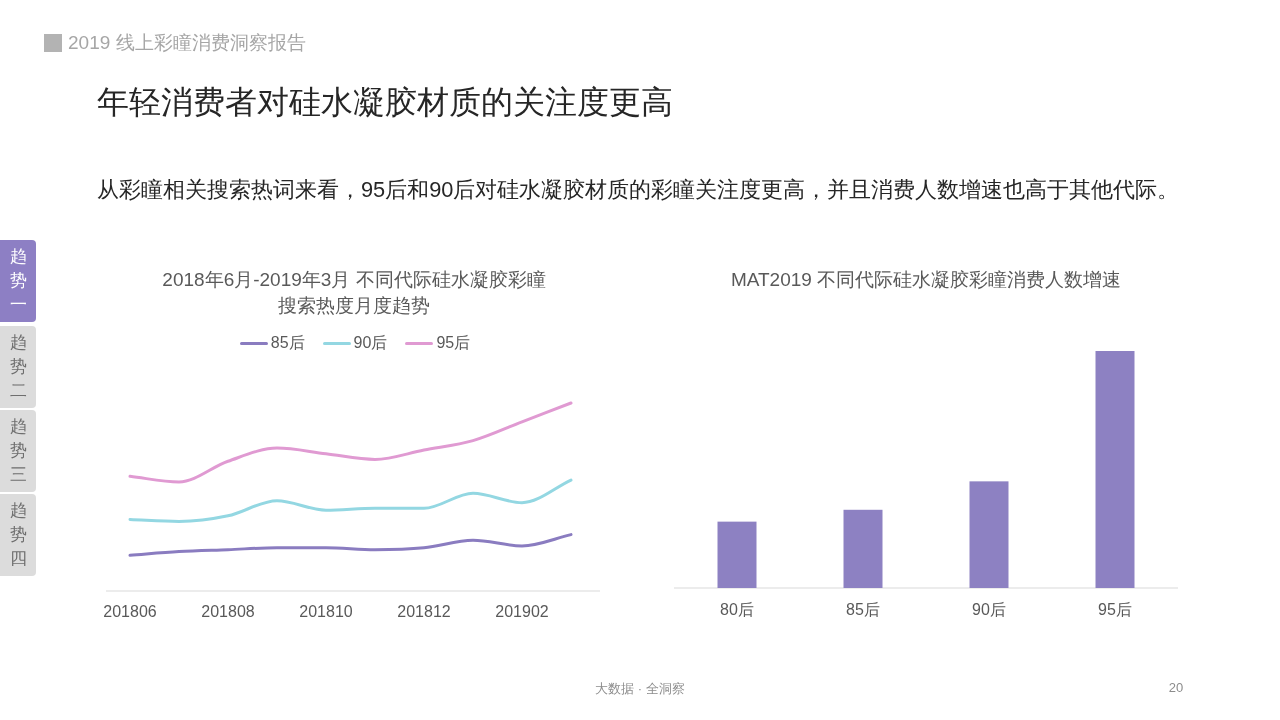 The width and height of the screenshot is (1280, 720). Describe the element at coordinates (354, 293) in the screenshot. I see `chart-title: 2018年6月-2019年3月 不同代际硅水凝胶彩瞳搜索热度月度趋势` at that location.